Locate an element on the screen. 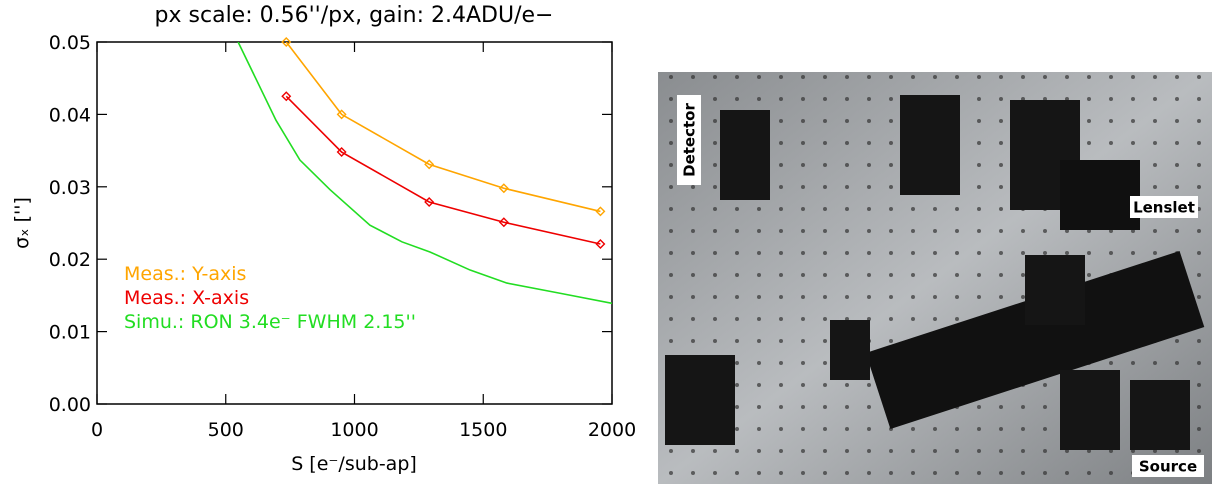 Image resolution: width=1212 pixels, height=488 pixels. legend-entry: Meas.: X-axis is located at coordinates (186, 298).